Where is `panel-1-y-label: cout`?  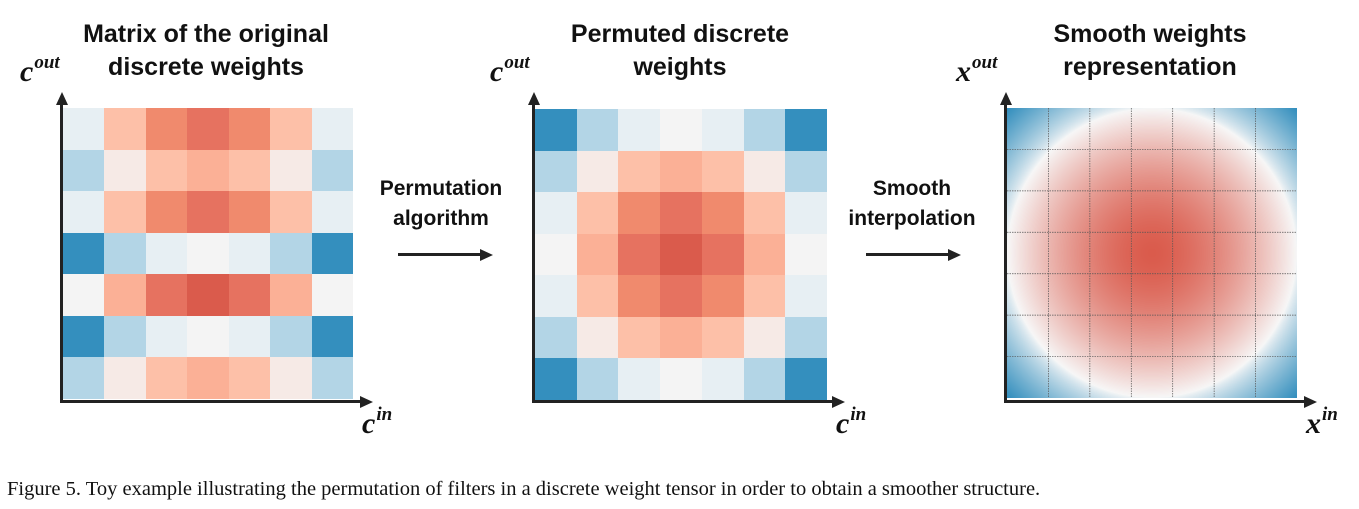
panel-1-y-label: cout is located at coordinates (40, 70).